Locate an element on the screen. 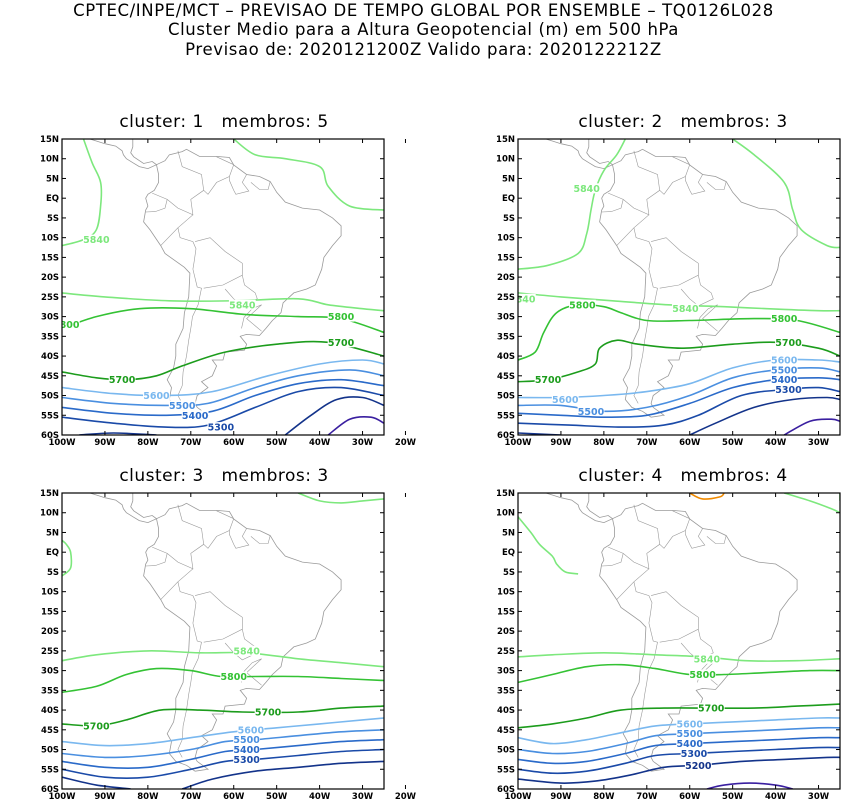 The height and width of the screenshot is (803, 847). contour-label: 5200 is located at coordinates (698, 766).